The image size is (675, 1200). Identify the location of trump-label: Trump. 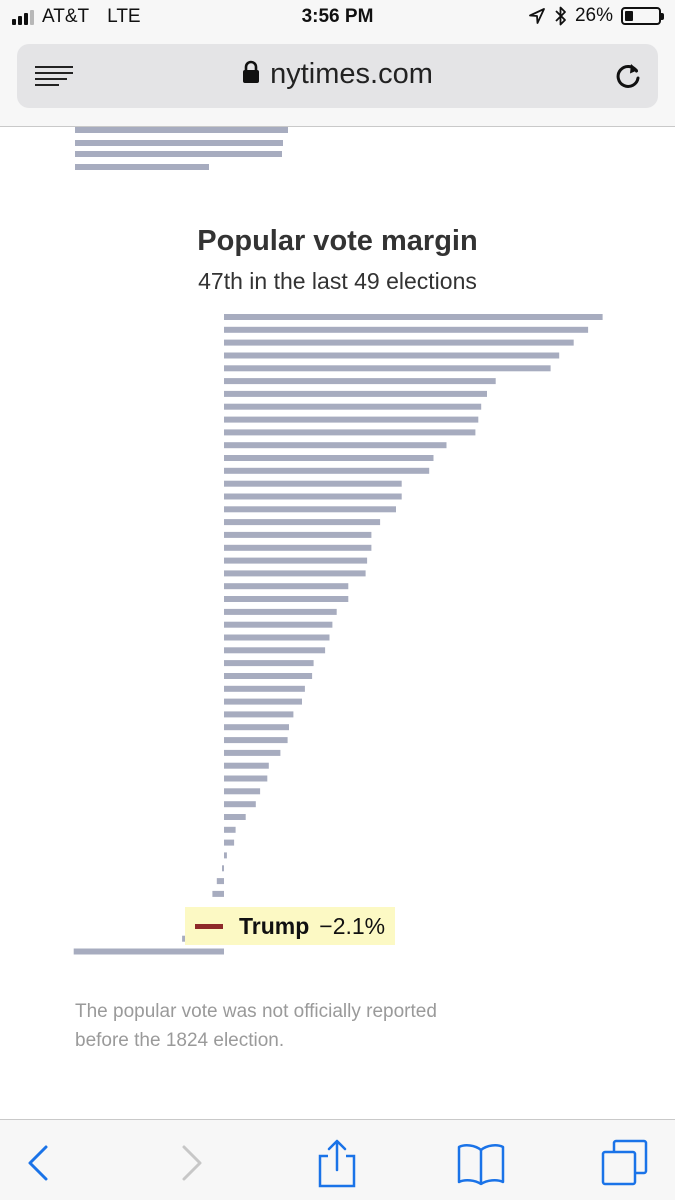
(274, 925).